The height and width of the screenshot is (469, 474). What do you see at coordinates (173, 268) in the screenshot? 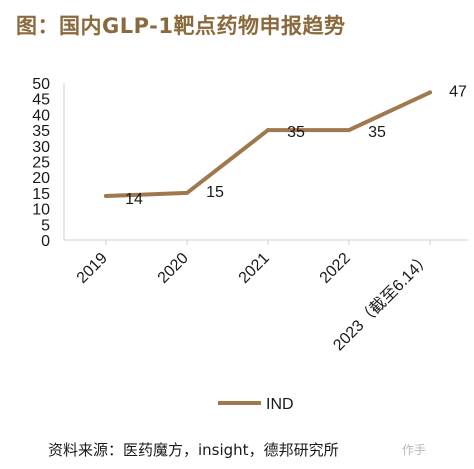
I see `x-tick-label: 2020` at bounding box center [173, 268].